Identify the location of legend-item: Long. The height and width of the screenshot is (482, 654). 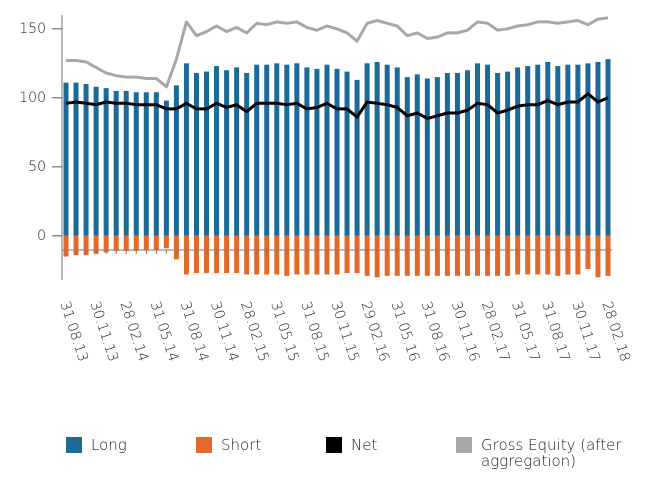
(96, 445).